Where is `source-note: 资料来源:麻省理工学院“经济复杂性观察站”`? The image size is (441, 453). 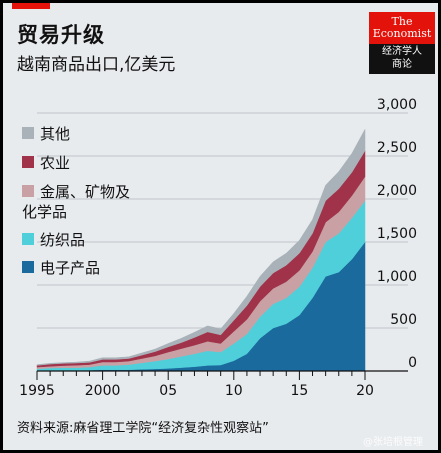
source-note: 资料来源:麻省理工学院“经济复杂性观察站” is located at coordinates (143, 428).